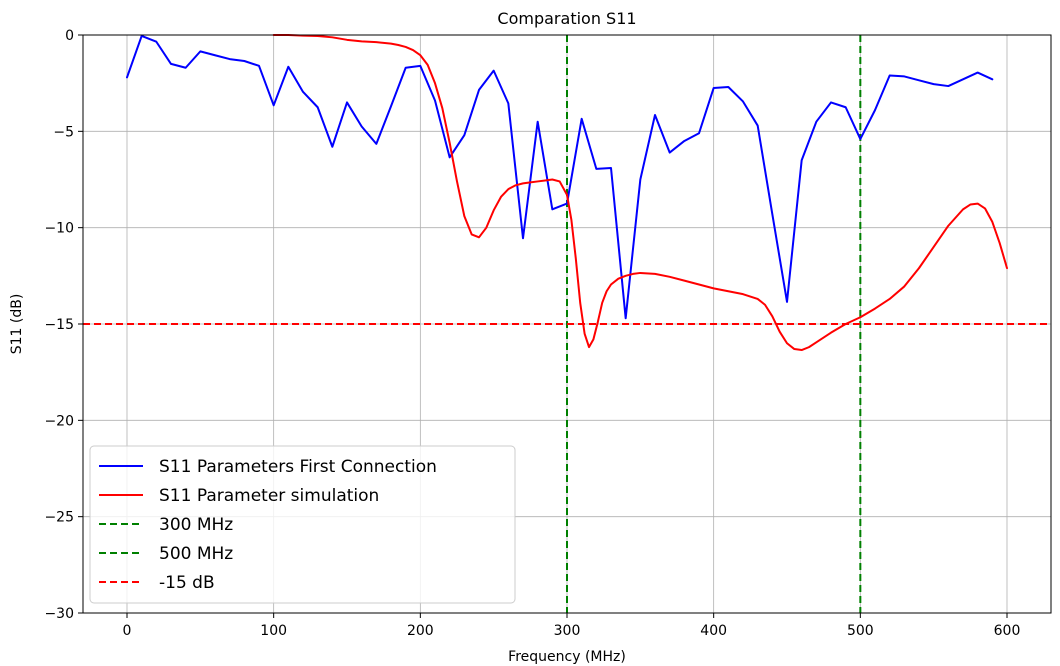 This screenshot has height=666, width=1060. Describe the element at coordinates (273, 631) in the screenshot. I see `x-tick-label: 100` at that location.